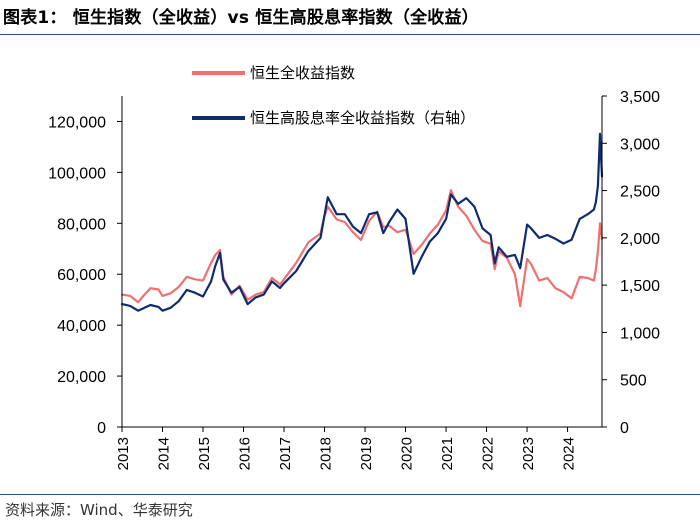 The width and height of the screenshot is (700, 529). What do you see at coordinates (640, 286) in the screenshot?
I see `right-y-tick-label: 1,500` at bounding box center [640, 286].